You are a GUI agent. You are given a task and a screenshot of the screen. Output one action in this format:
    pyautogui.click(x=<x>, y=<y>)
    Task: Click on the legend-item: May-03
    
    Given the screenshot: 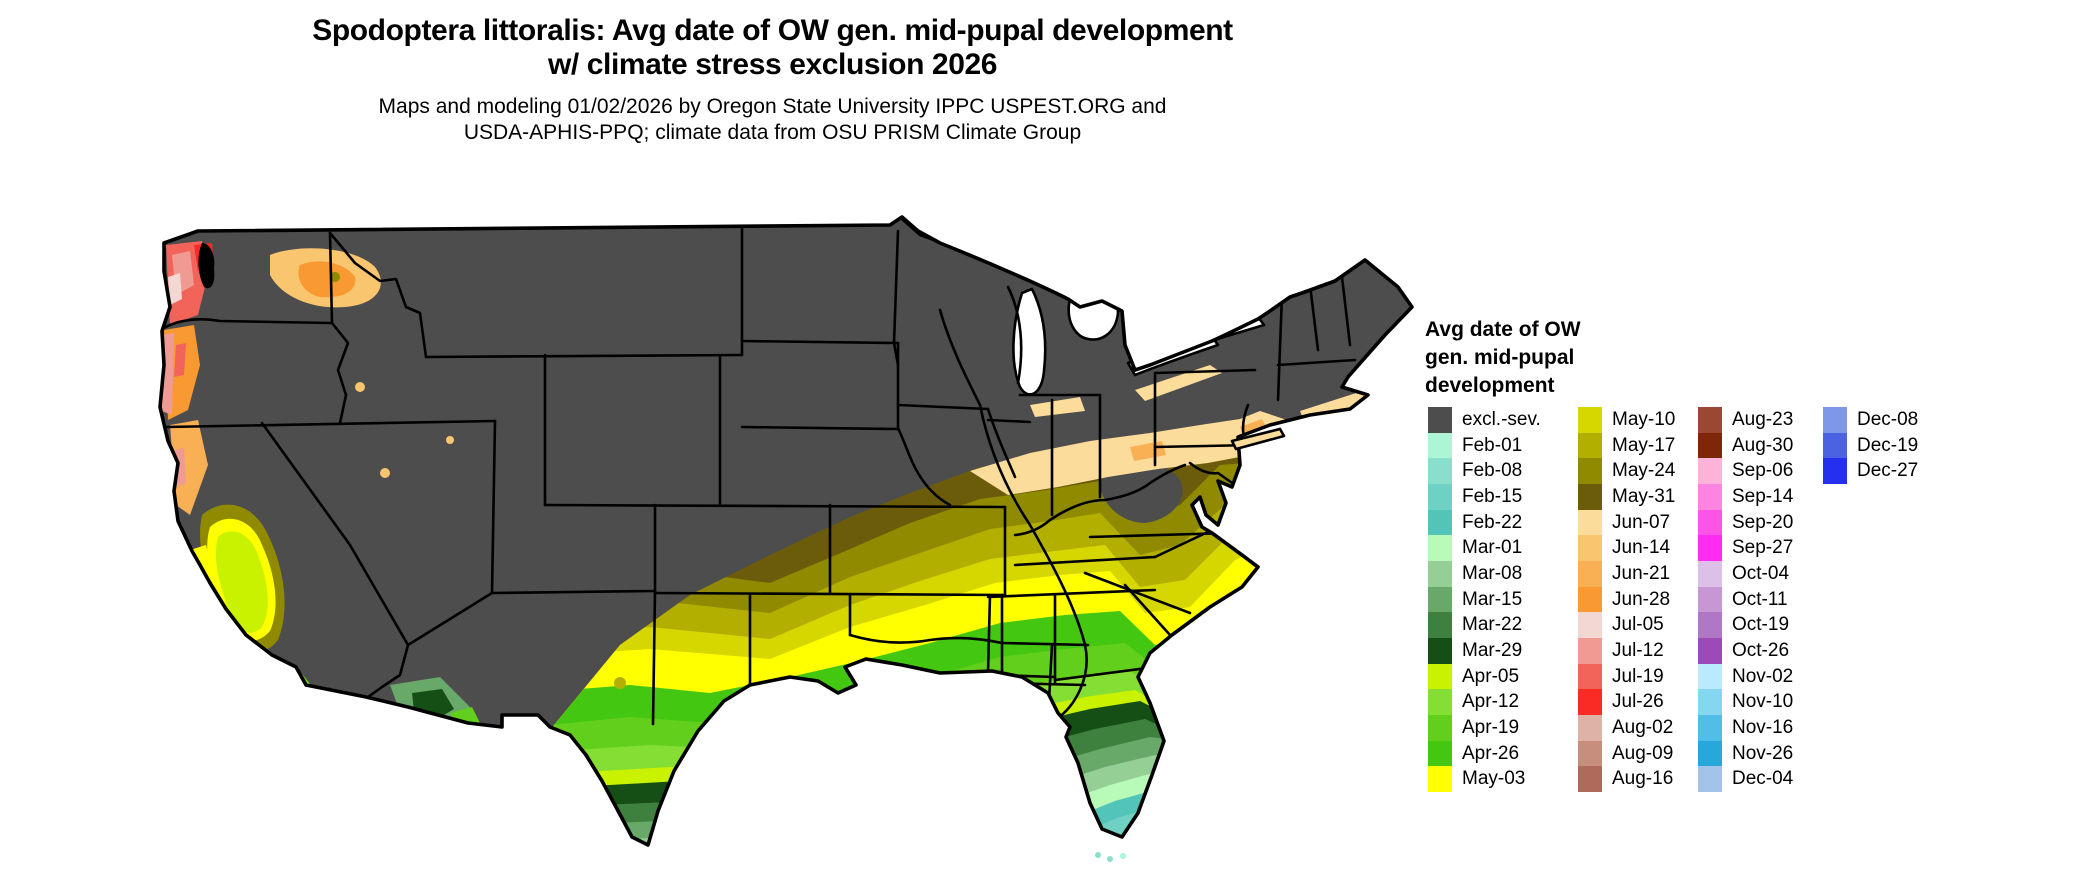 What is the action you would take?
    pyautogui.click(x=1484, y=779)
    